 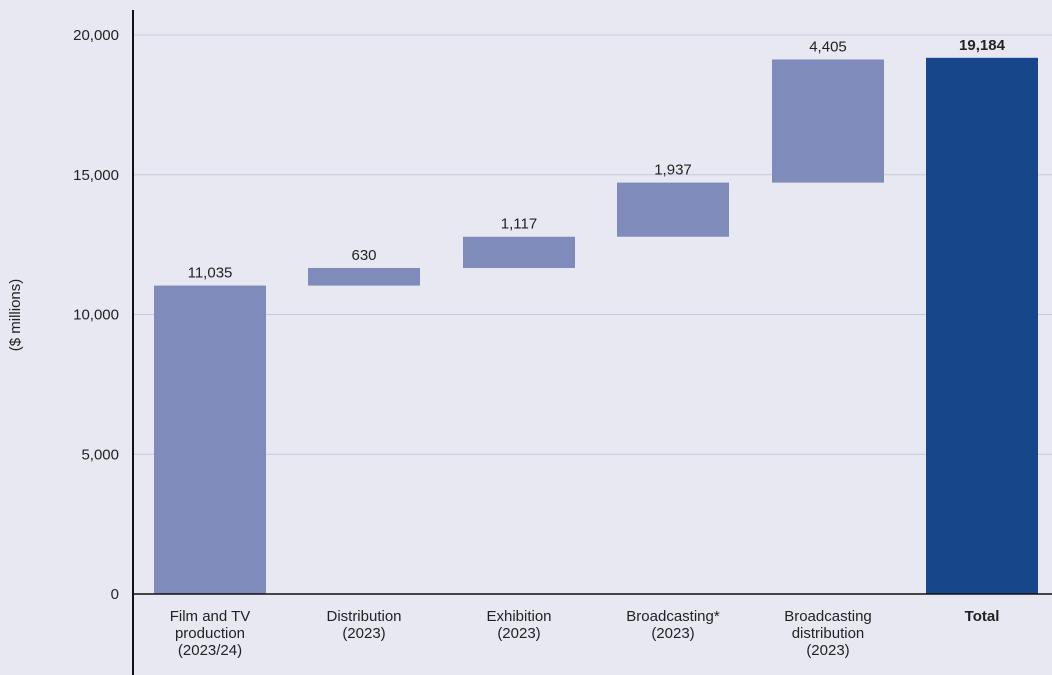 I want to click on bar-value-label: 630, so click(x=363, y=255).